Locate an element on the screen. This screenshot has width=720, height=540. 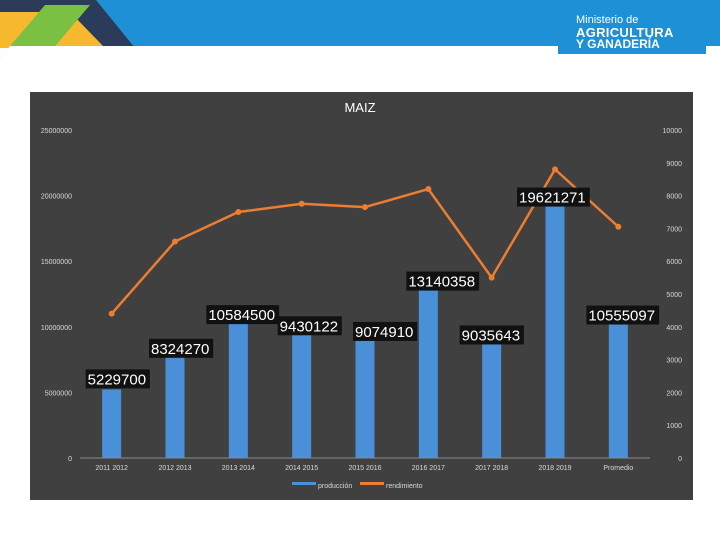
logo-line-1: Ministerio de is located at coordinates (607, 20).